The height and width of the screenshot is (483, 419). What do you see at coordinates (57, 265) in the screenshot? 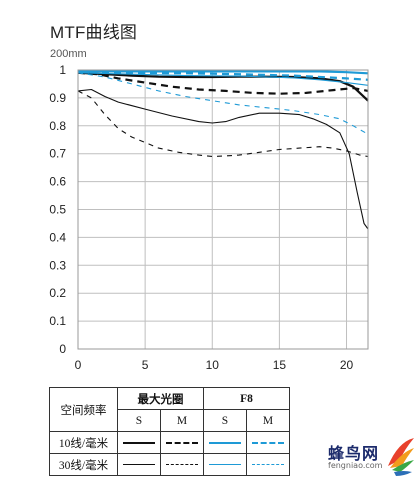
I see `y-tick-label: 0.3` at bounding box center [57, 265].